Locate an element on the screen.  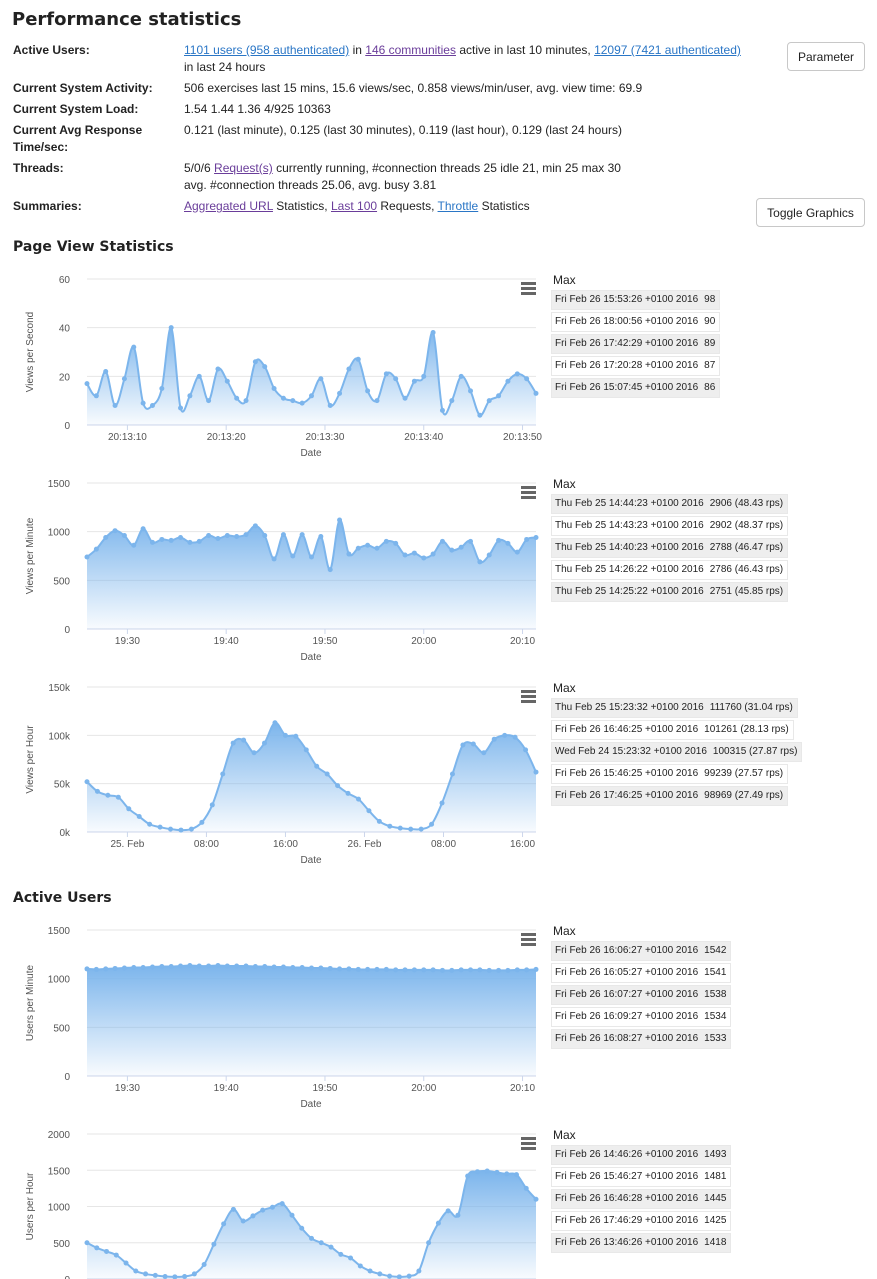
max-value: 2902 (48.37 rps) is located at coordinates (746, 525).